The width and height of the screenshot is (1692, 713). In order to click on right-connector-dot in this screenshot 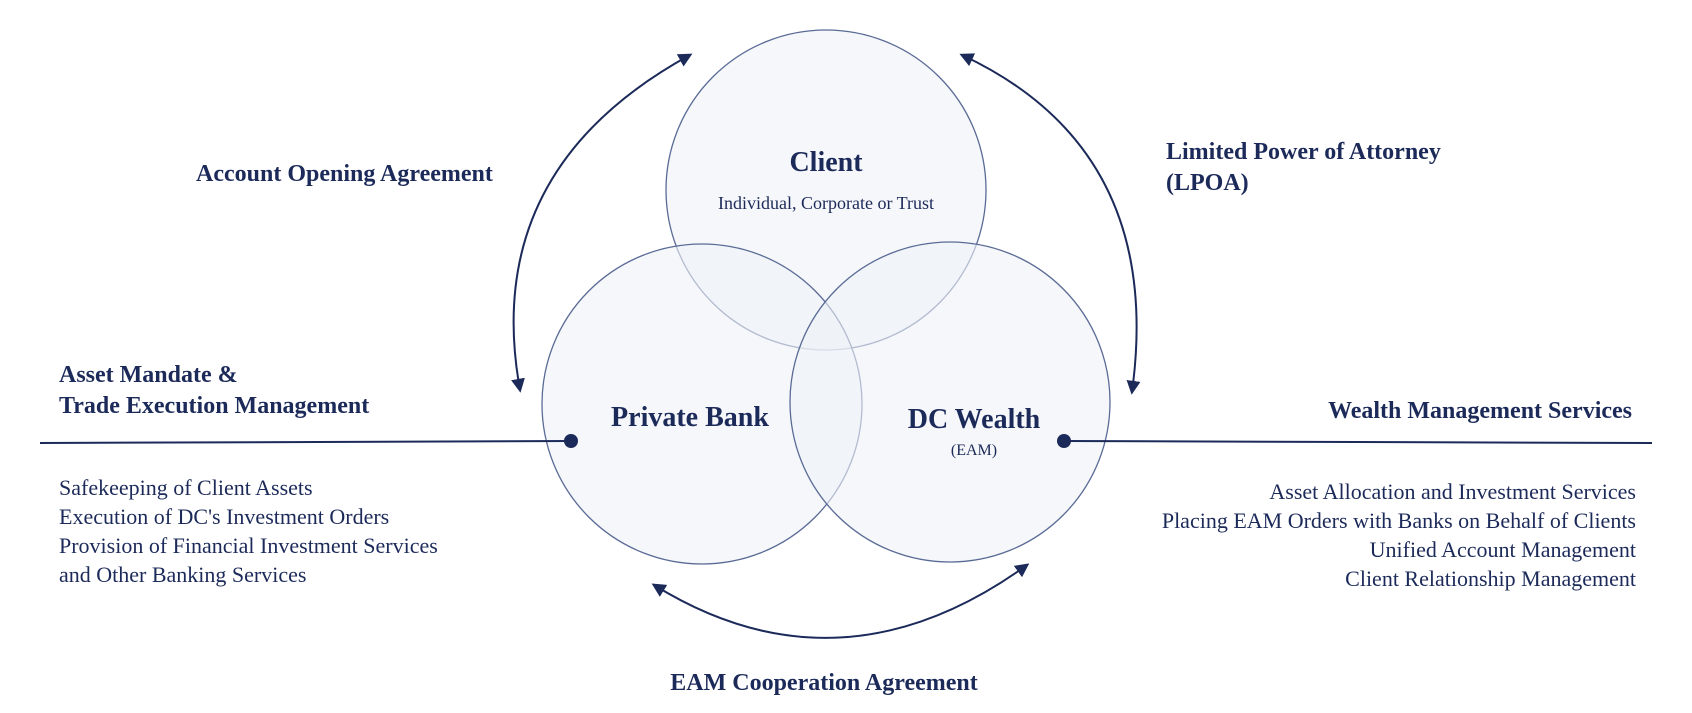, I will do `click(1064, 441)`.